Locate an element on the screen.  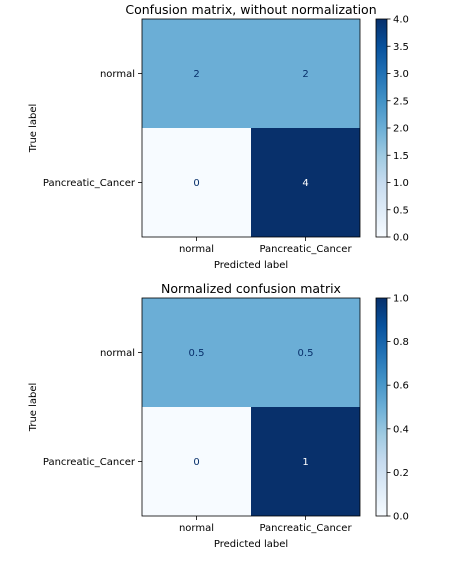
chart-2-cell-label: 1 is located at coordinates (305, 462).